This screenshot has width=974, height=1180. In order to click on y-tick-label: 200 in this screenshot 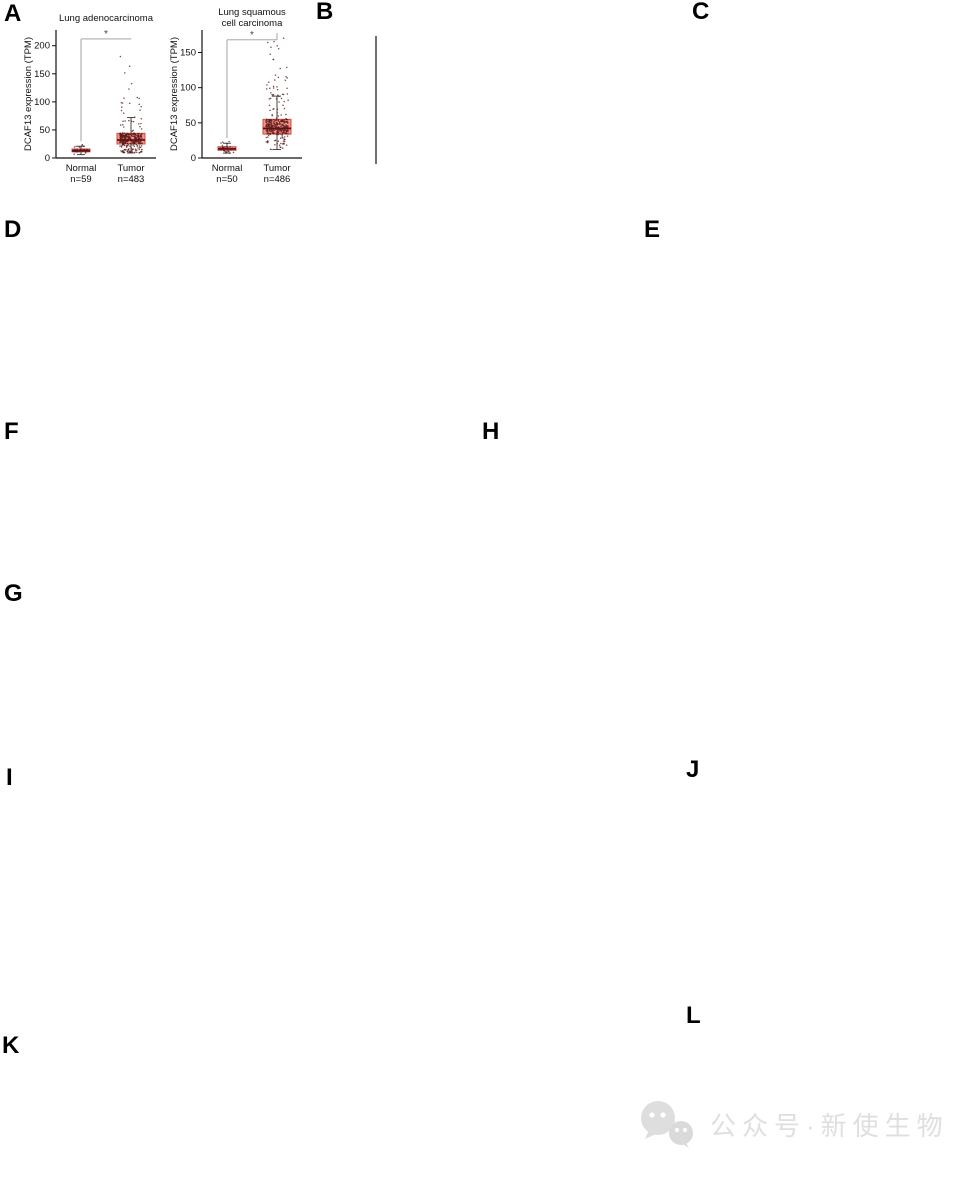, I will do `click(42, 46)`.